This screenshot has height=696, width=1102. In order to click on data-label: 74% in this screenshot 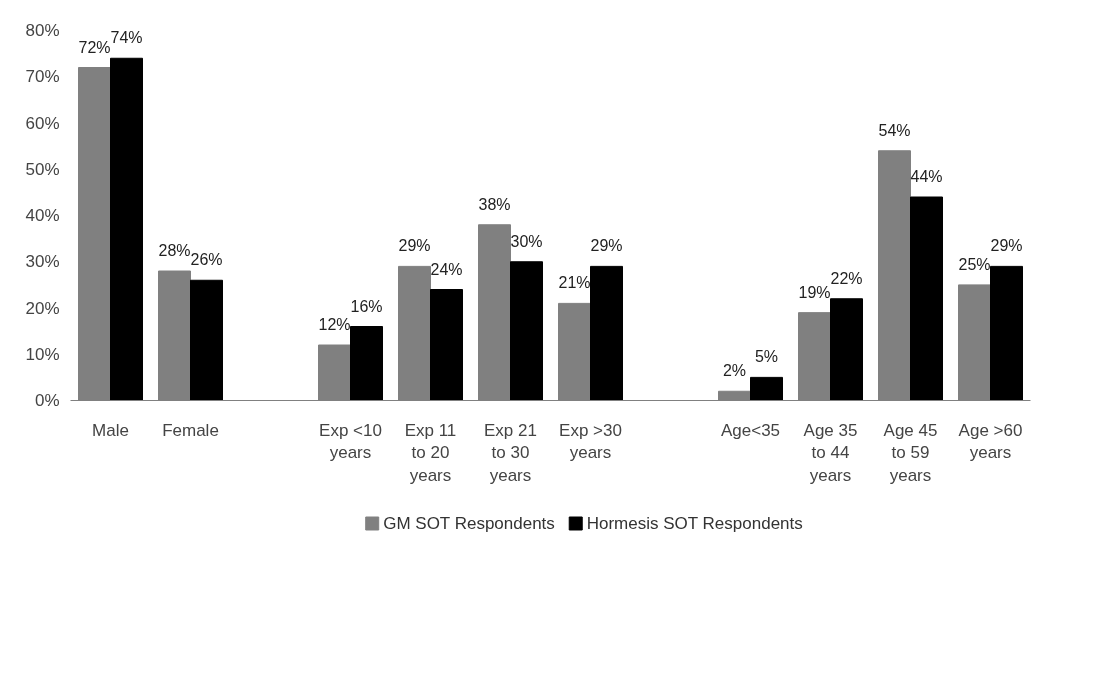, I will do `click(126, 38)`.